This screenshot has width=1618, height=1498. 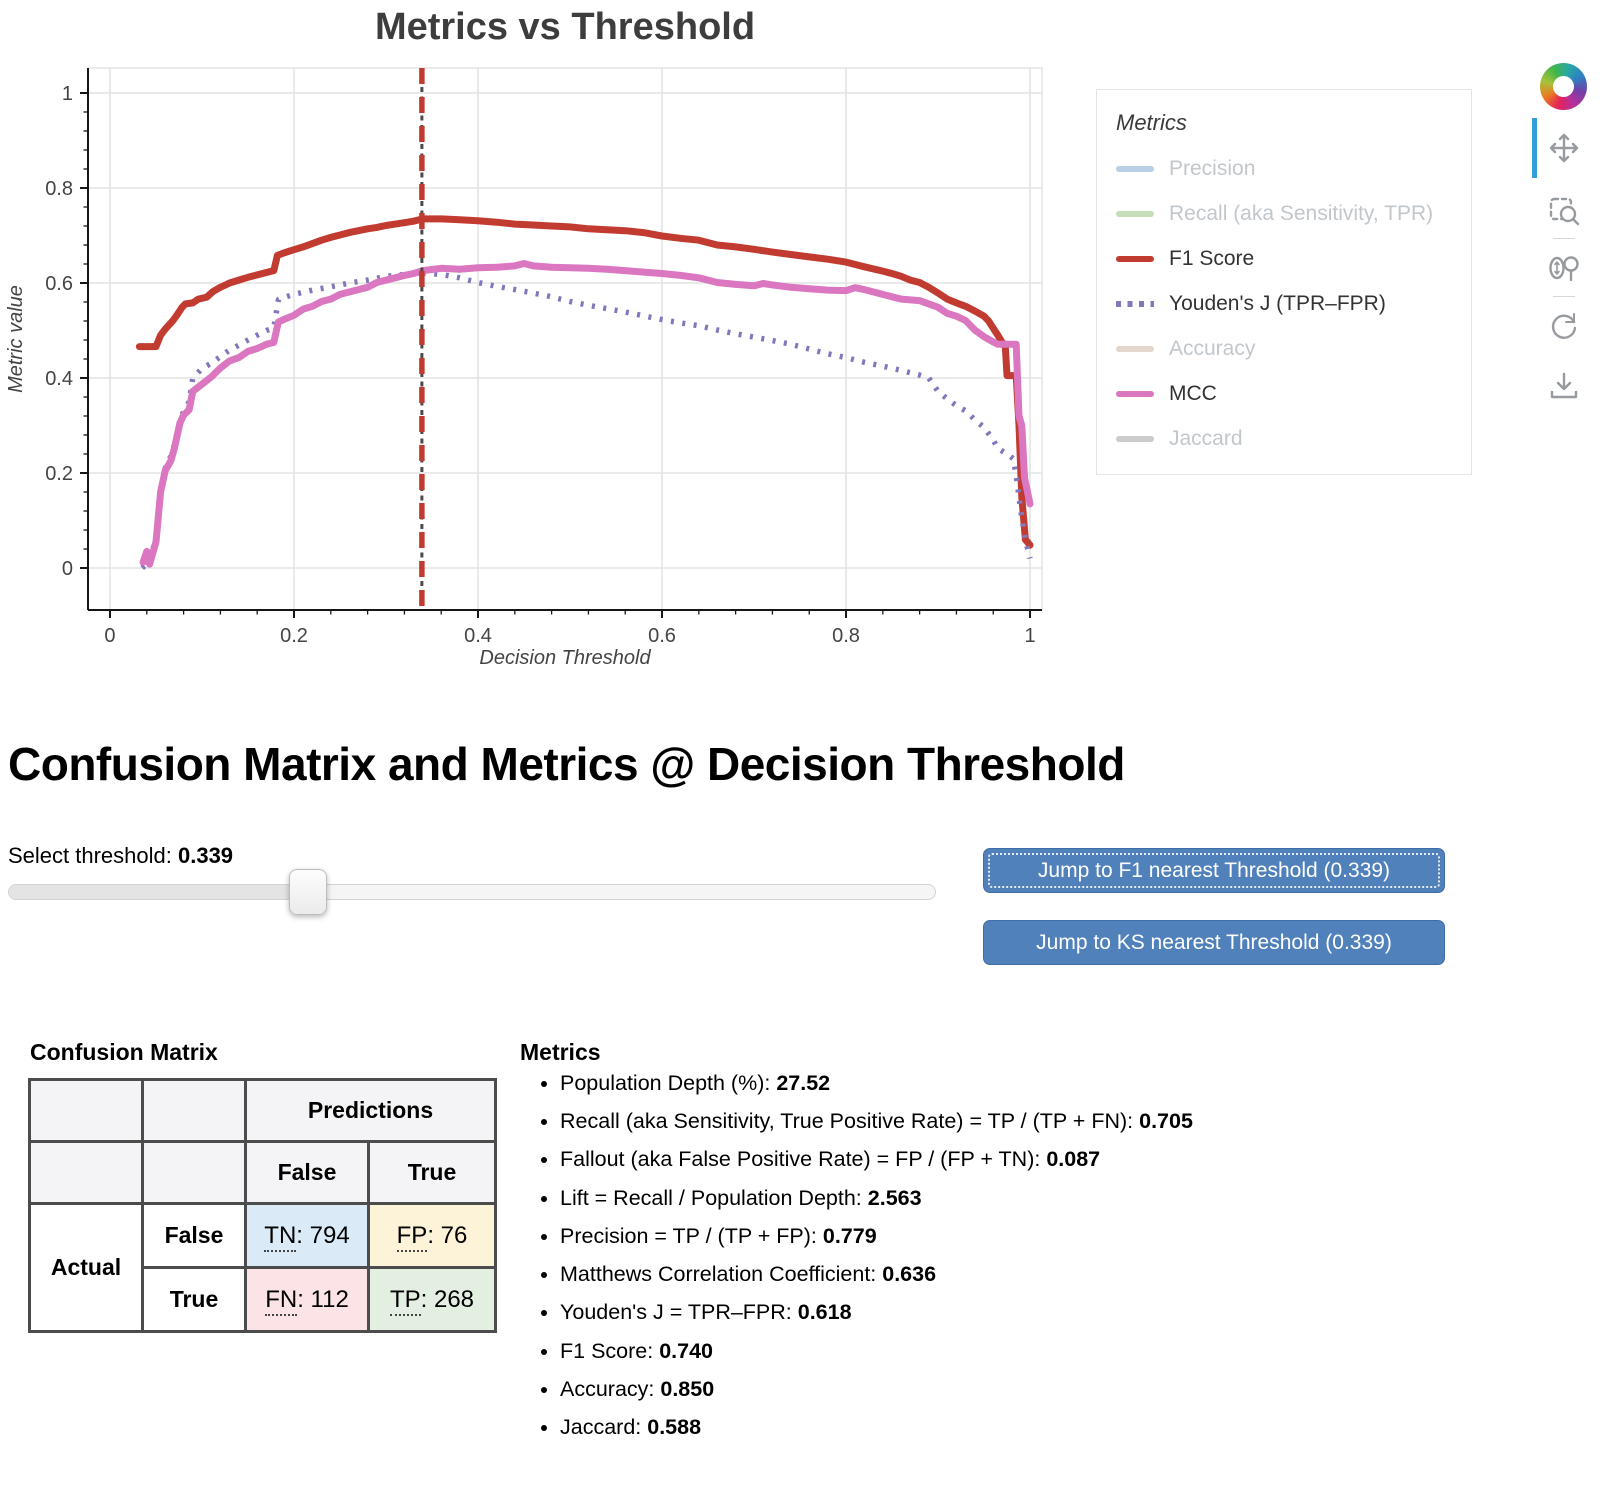 What do you see at coordinates (1301, 213) in the screenshot?
I see `legend-label: Recall (aka Sensitivity, TPR)` at bounding box center [1301, 213].